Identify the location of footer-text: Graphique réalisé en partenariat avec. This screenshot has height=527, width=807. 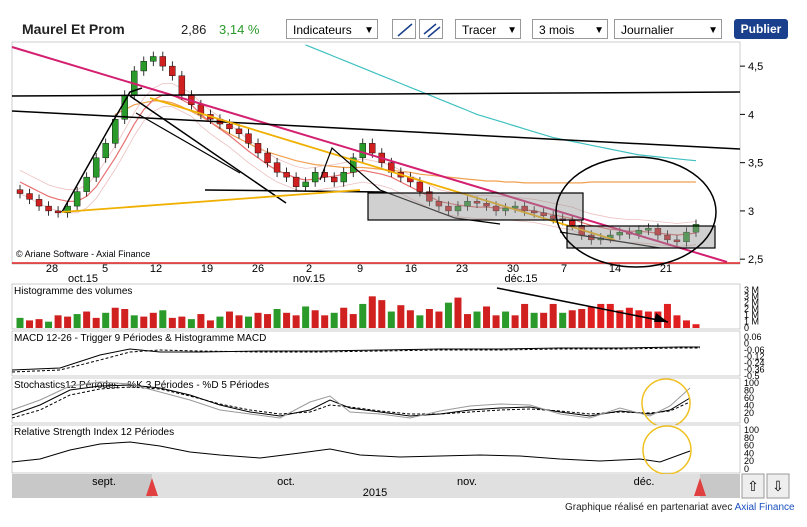
(650, 507).